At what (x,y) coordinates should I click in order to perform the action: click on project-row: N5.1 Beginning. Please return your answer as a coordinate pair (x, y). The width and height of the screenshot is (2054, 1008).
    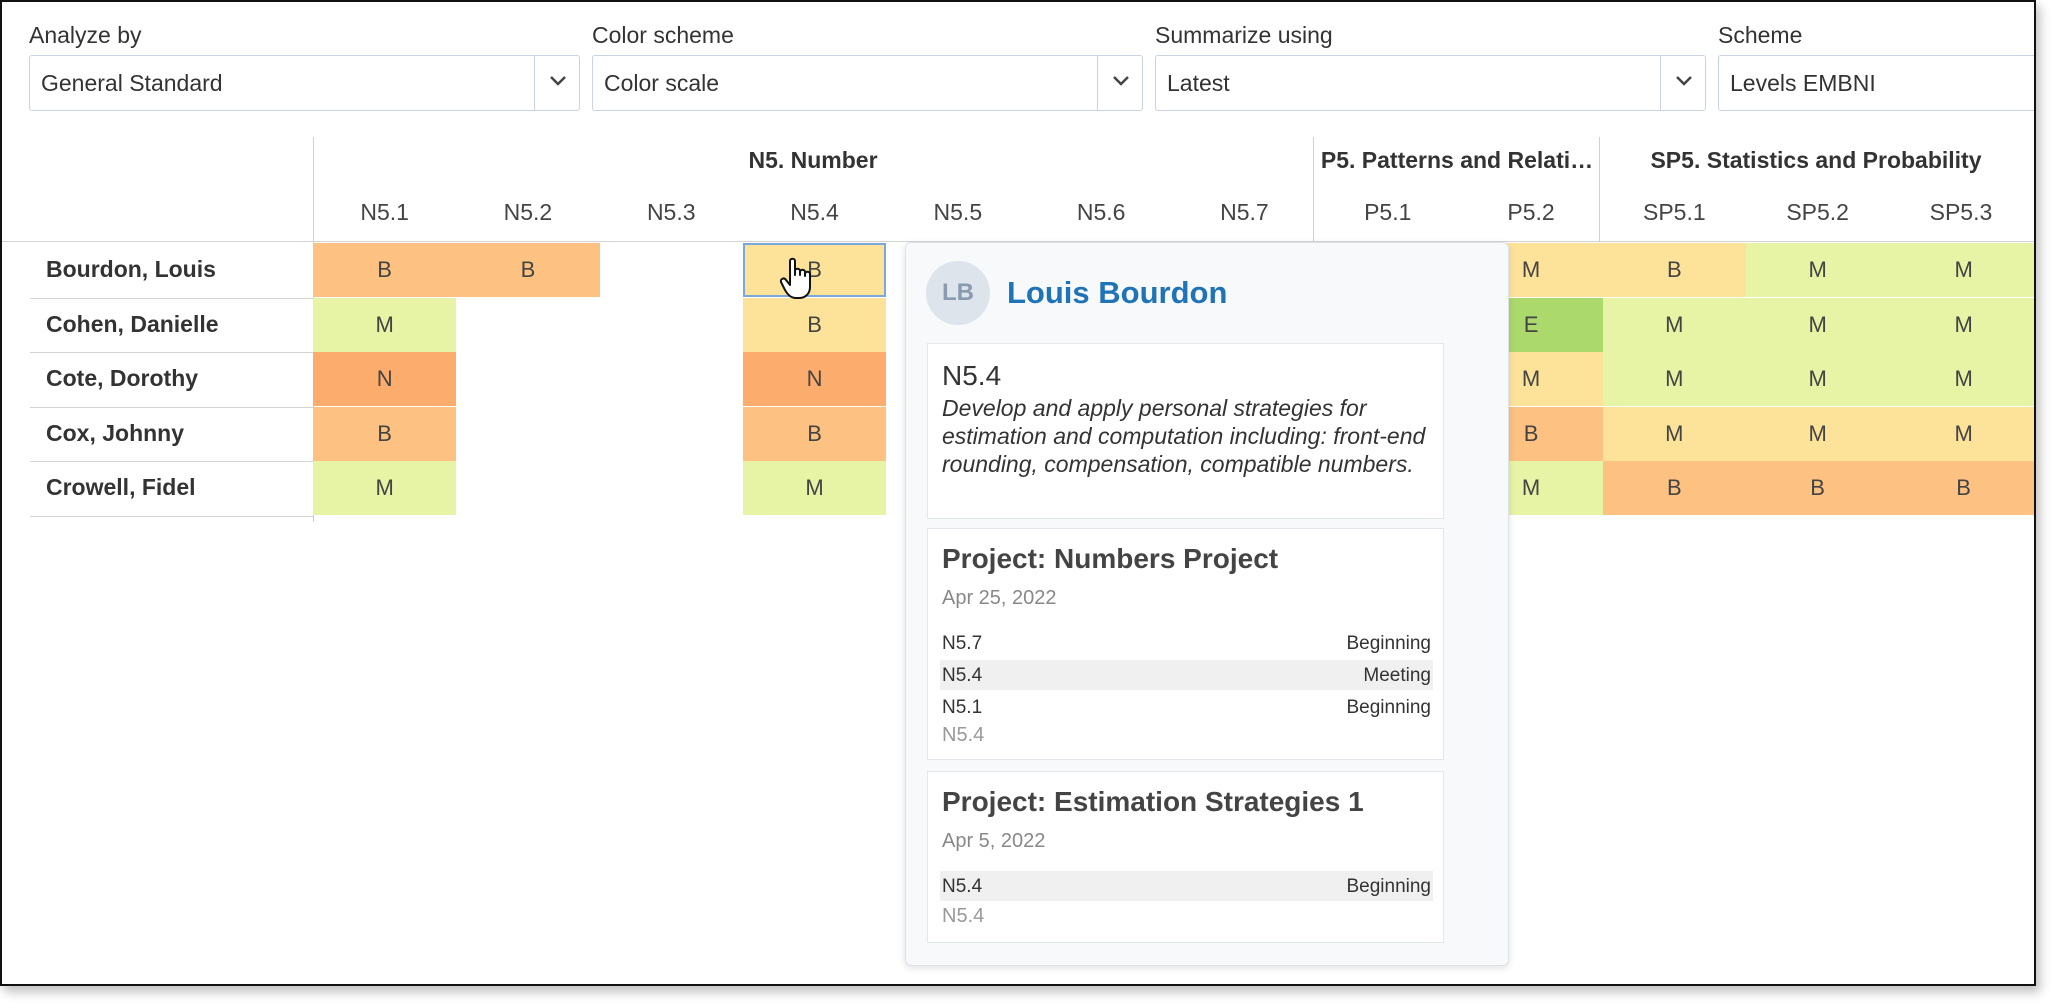
    Looking at the image, I should click on (1186, 707).